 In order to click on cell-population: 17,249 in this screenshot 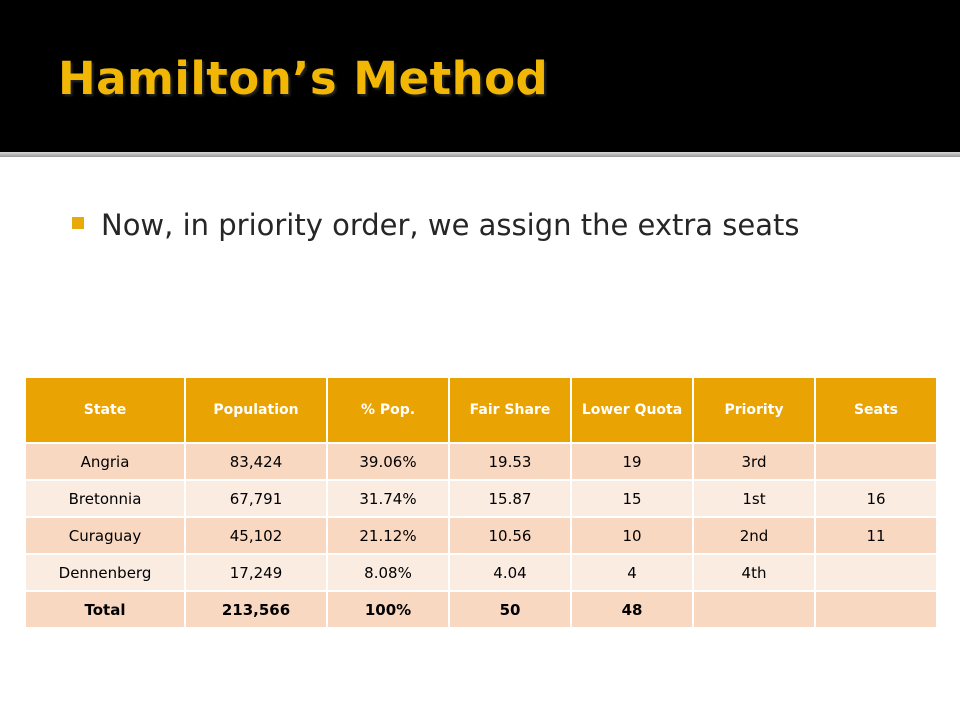, I will do `click(256, 572)`.